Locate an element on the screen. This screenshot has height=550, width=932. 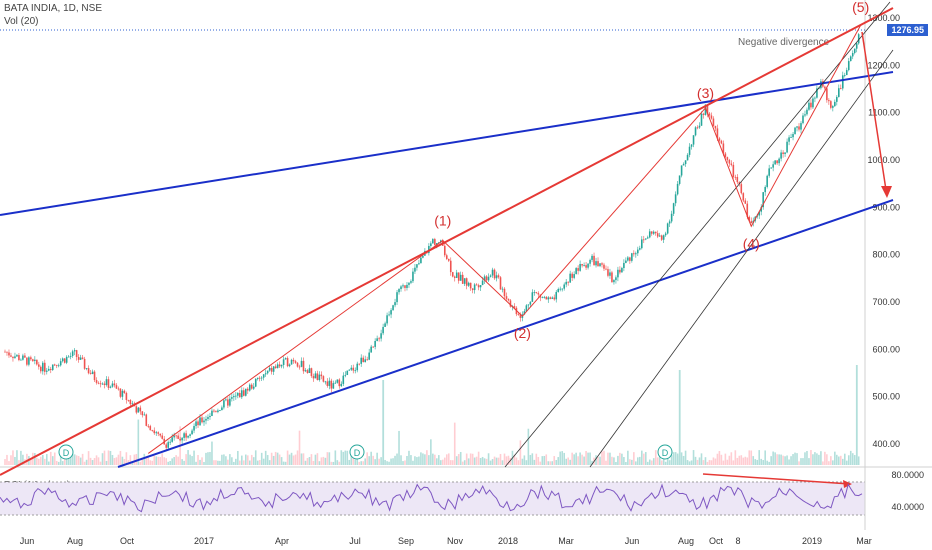
dividend-marker-3-label: D is located at coordinates (665, 453).